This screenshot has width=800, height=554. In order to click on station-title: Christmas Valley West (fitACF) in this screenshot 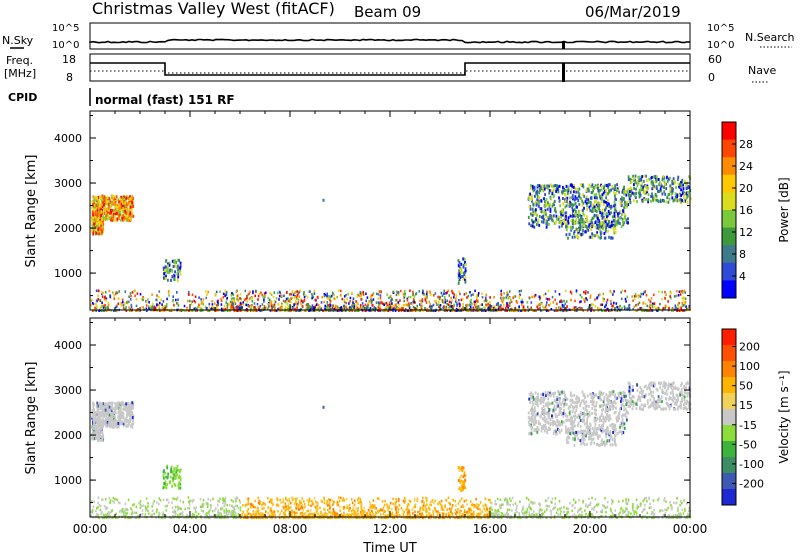, I will do `click(213, 9)`.